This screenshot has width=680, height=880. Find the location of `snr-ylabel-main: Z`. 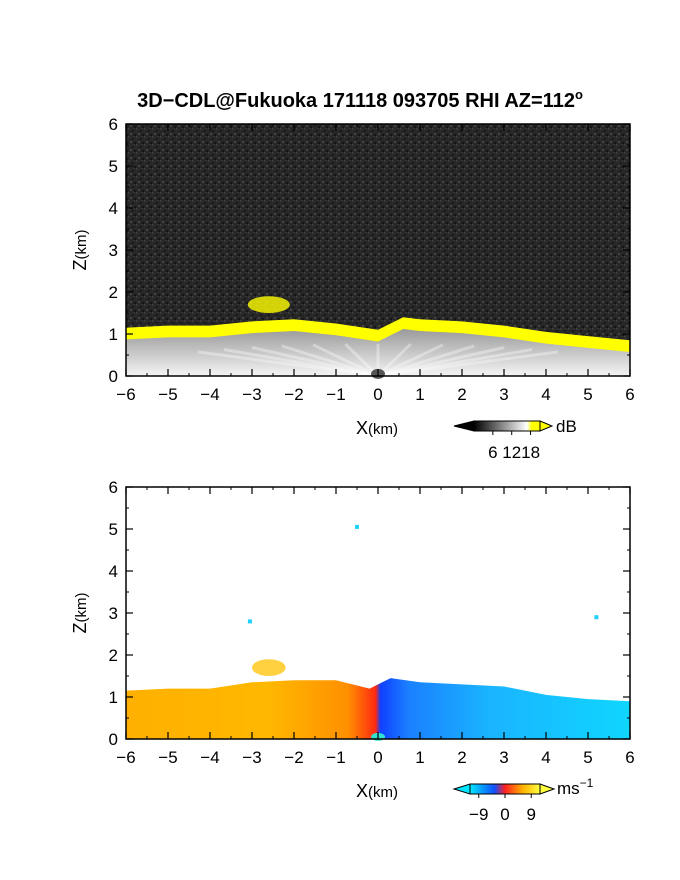

snr-ylabel-main: Z is located at coordinates (80, 265).